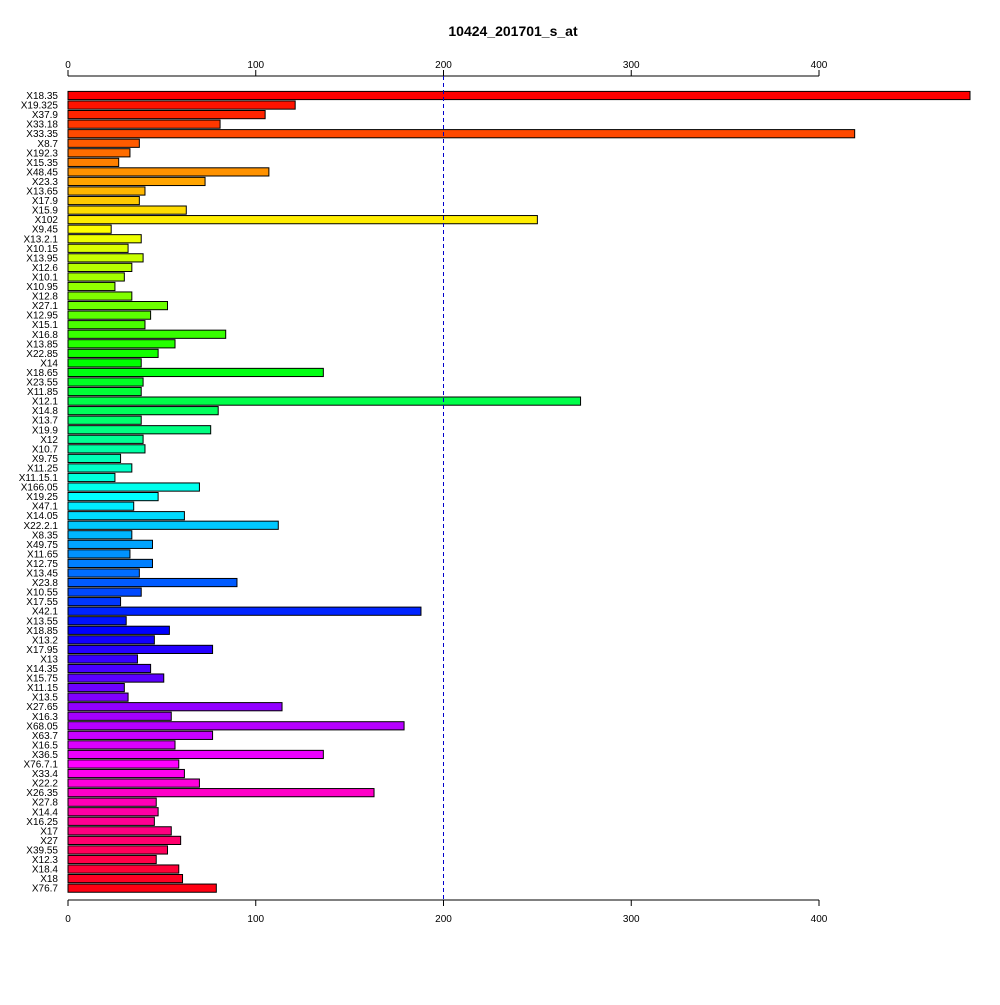 The image size is (1000, 1005). Describe the element at coordinates (106, 191) in the screenshot. I see `bar-X13.65` at that location.